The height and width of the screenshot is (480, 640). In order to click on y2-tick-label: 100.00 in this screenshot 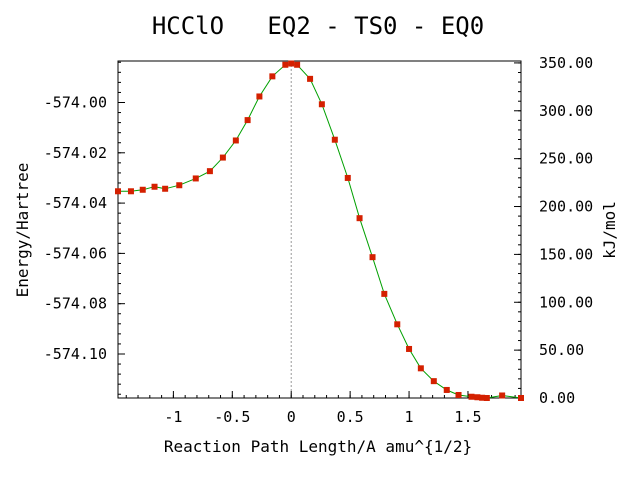, I will do `click(566, 302)`.